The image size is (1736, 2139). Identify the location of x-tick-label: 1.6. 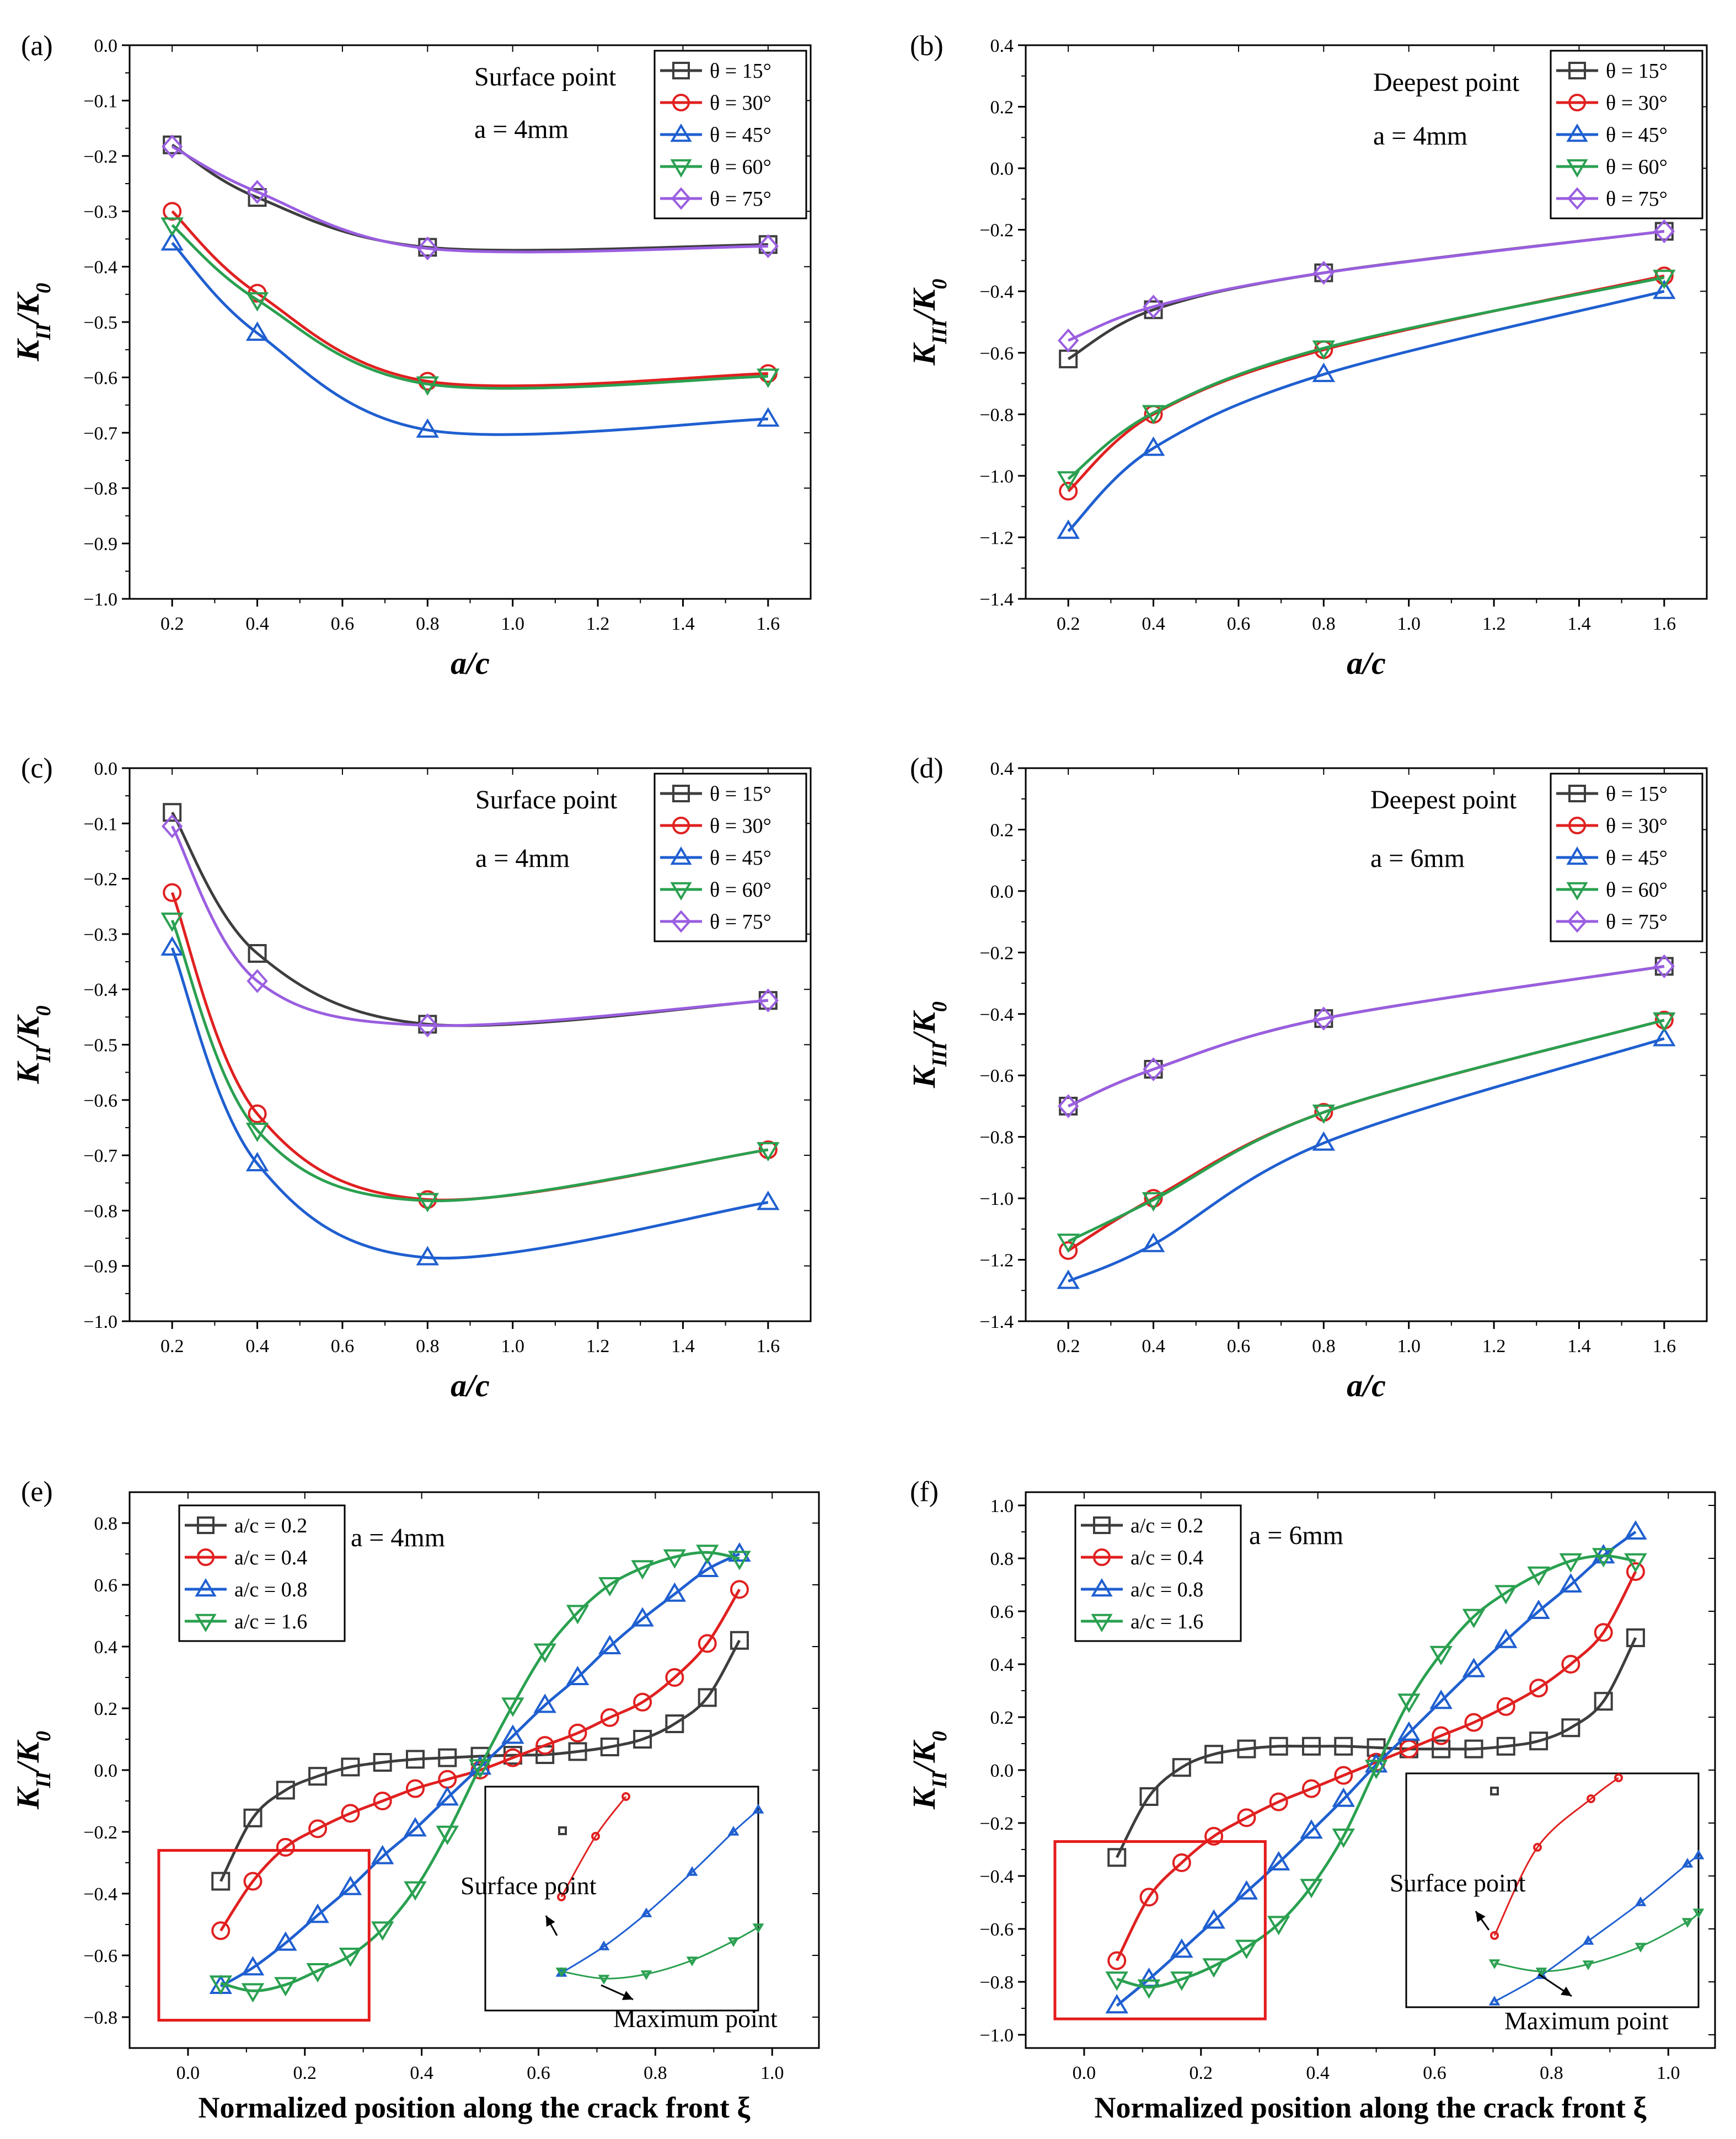
(1664, 624).